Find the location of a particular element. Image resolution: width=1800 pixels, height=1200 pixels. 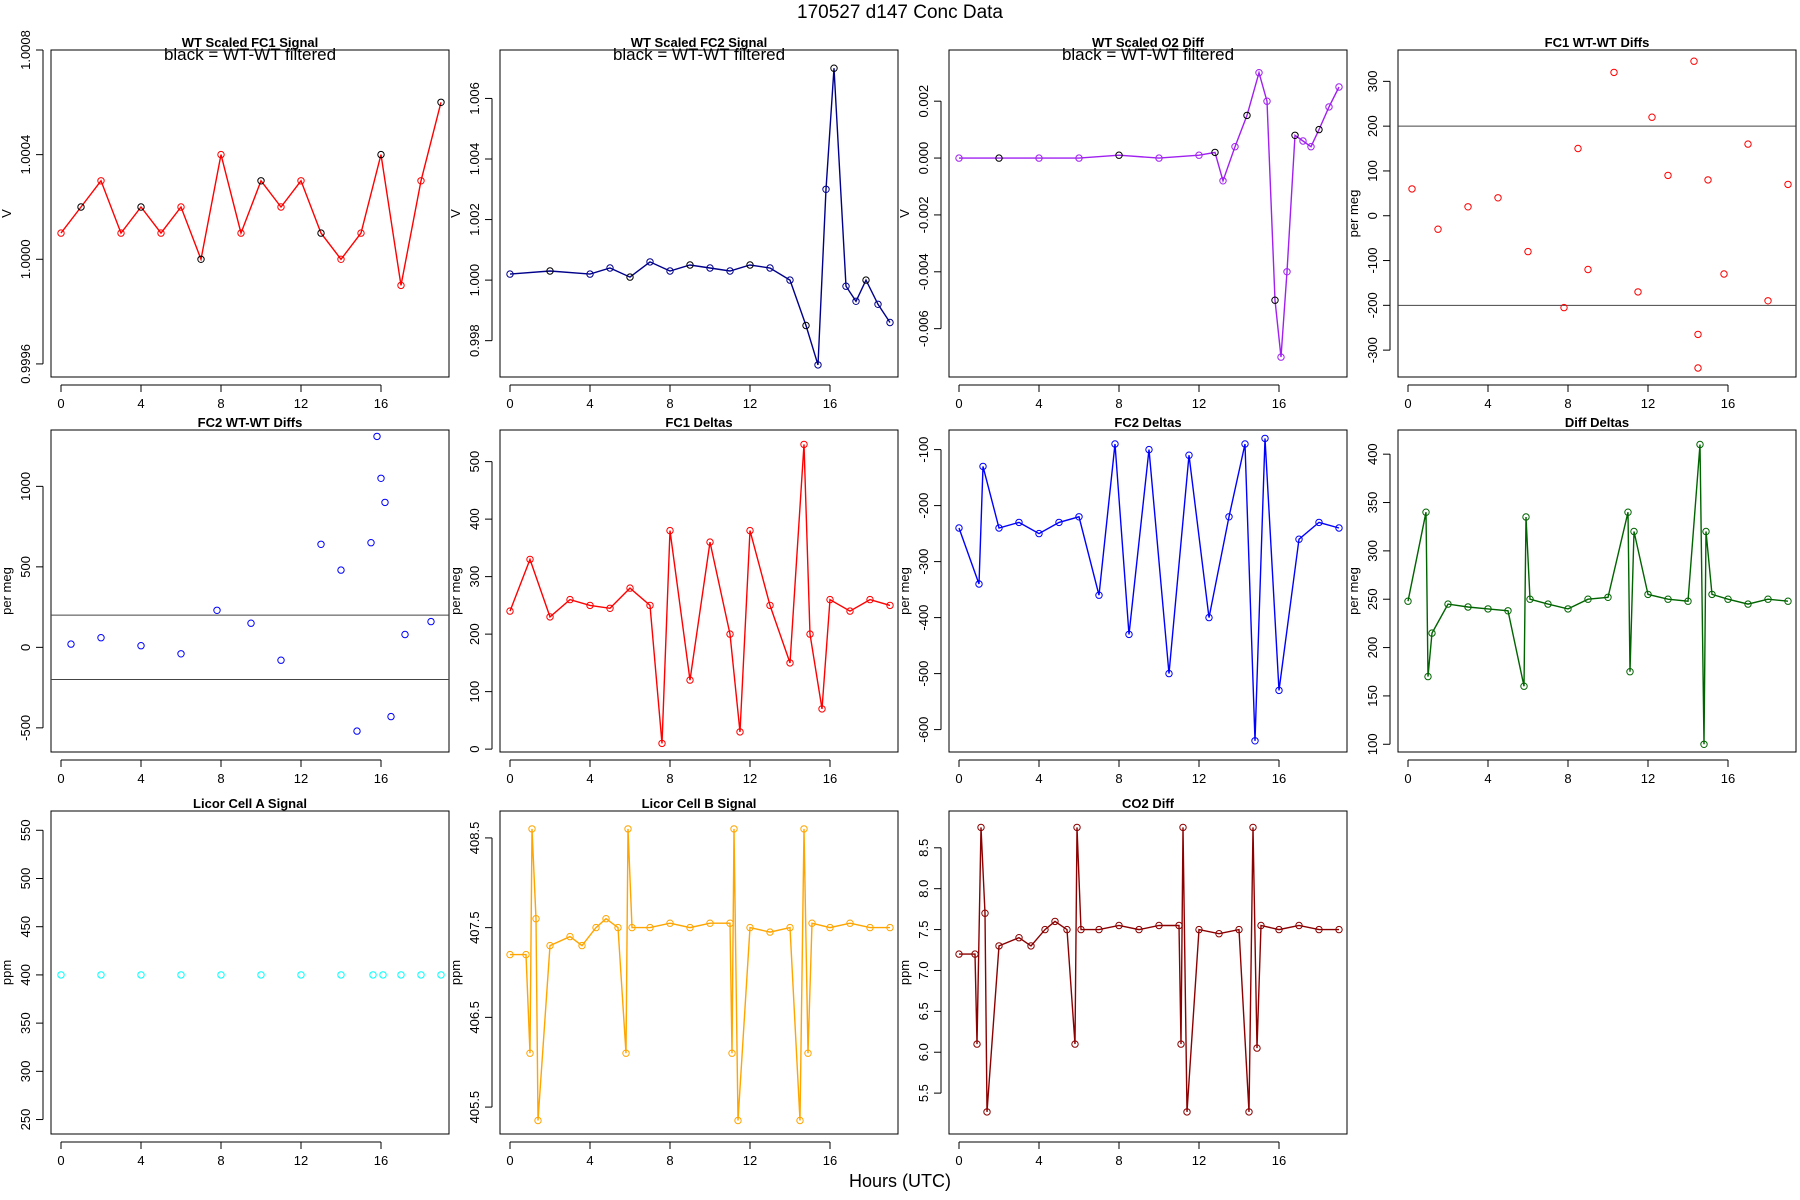

series-line is located at coordinates (700, 217).